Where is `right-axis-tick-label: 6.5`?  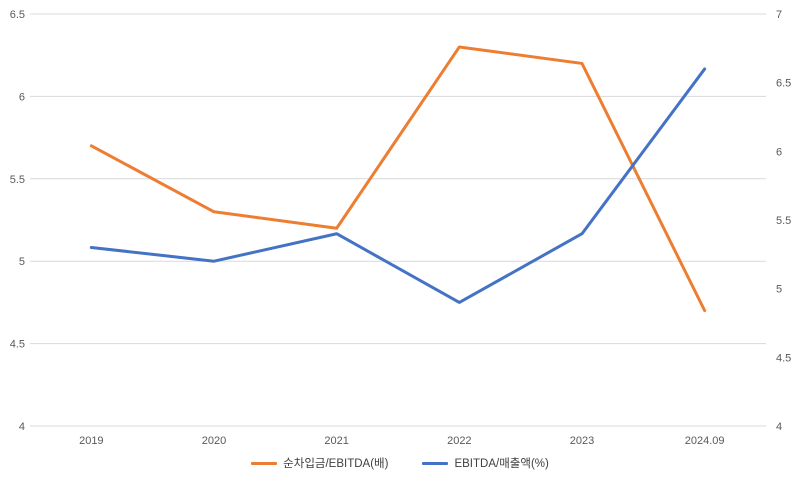 right-axis-tick-label: 6.5 is located at coordinates (783, 84).